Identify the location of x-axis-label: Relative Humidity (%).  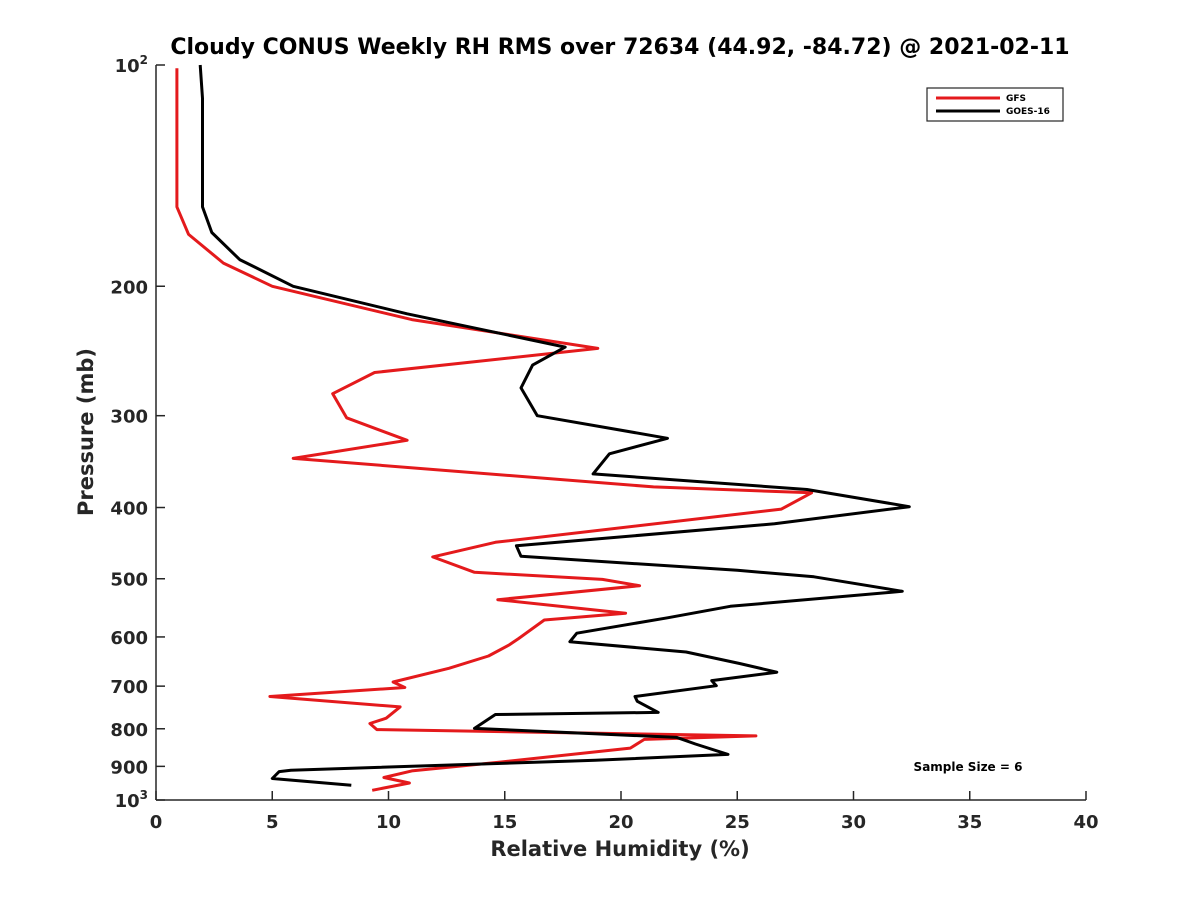
(619, 849).